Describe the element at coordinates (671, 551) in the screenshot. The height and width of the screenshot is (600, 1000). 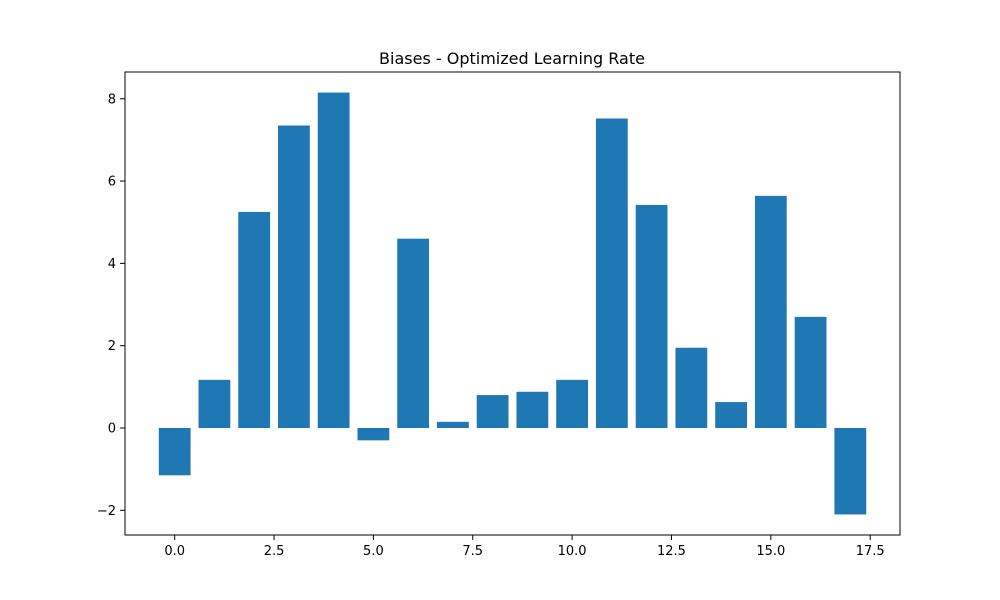
I see `x-tick-label: 12.5` at that location.